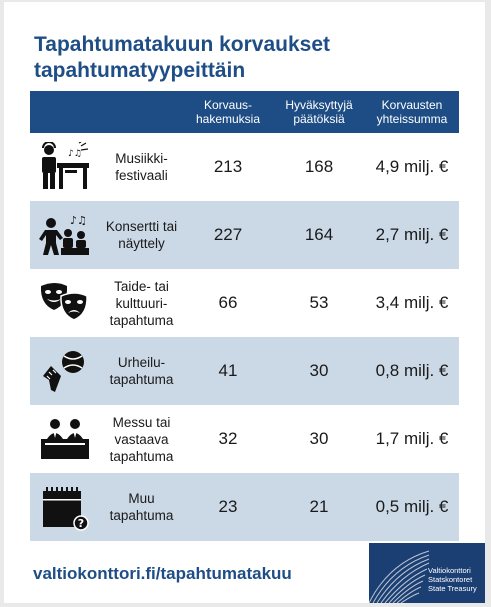 The width and height of the screenshot is (491, 607). I want to click on total-value: 2,7 milj. €, so click(412, 235).